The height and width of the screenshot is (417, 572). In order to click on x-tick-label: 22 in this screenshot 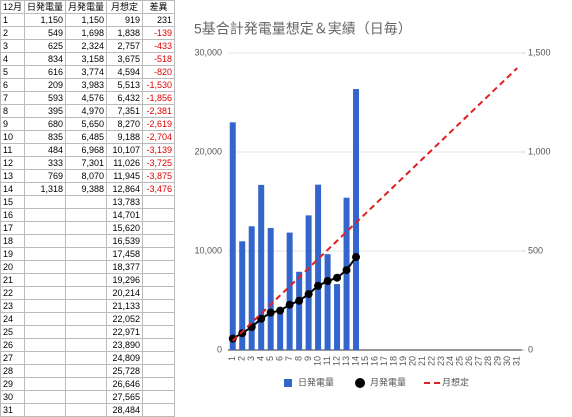, I will do `click(431, 361)`.